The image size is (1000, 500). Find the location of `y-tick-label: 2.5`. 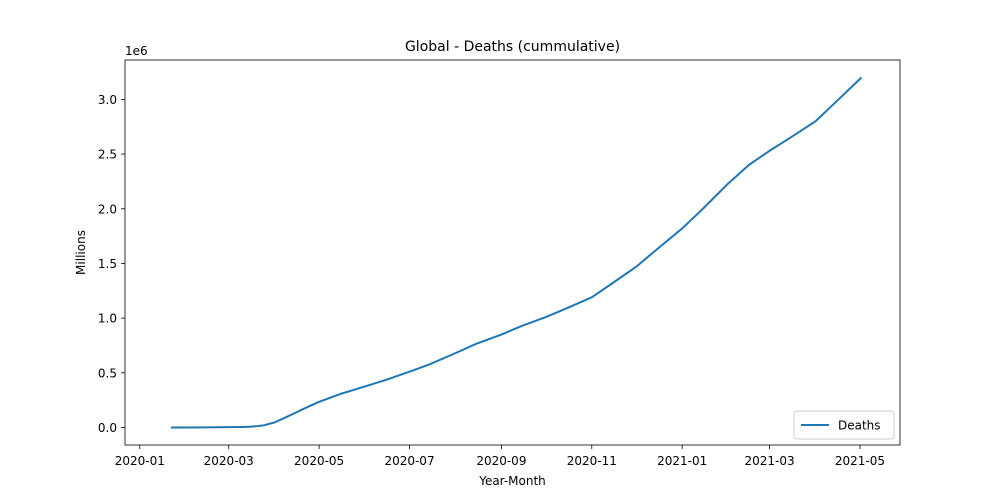

y-tick-label: 2.5 is located at coordinates (107, 155).